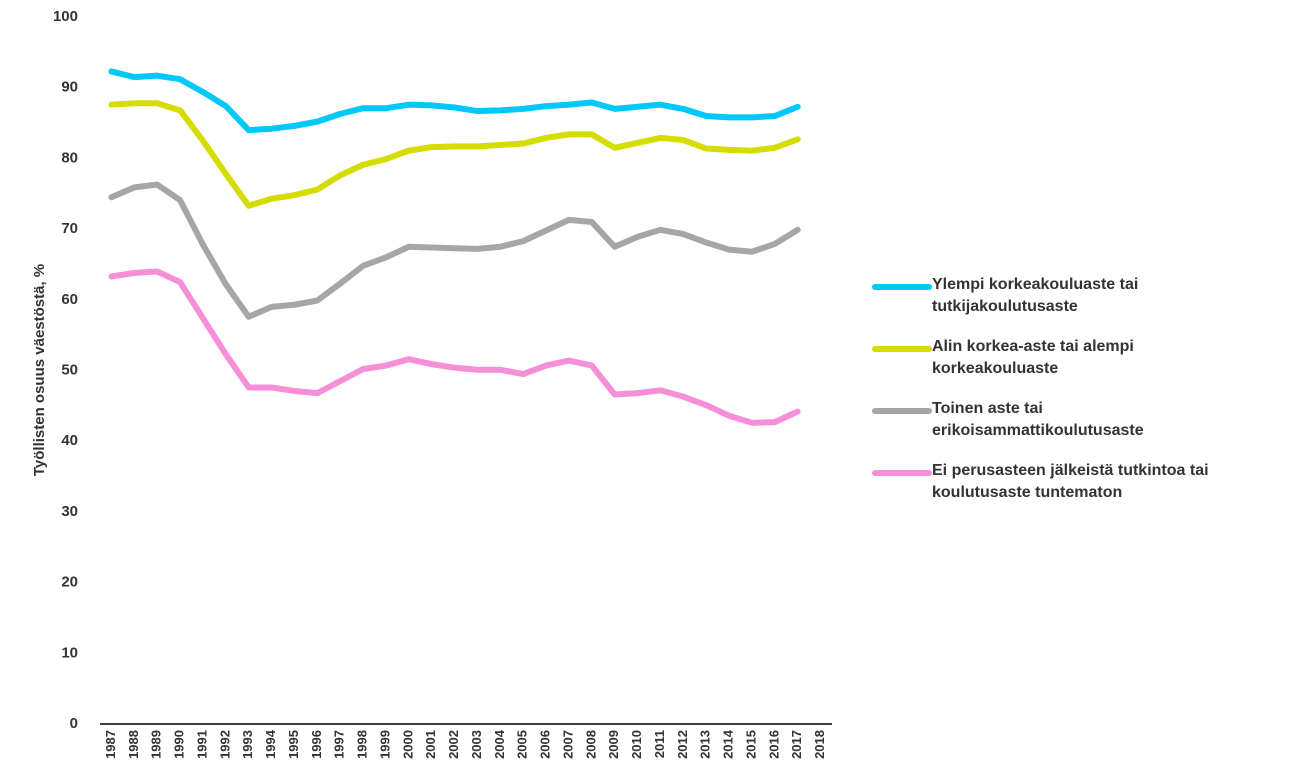  Describe the element at coordinates (362, 744) in the screenshot. I see `x-tick-label: 1998` at that location.